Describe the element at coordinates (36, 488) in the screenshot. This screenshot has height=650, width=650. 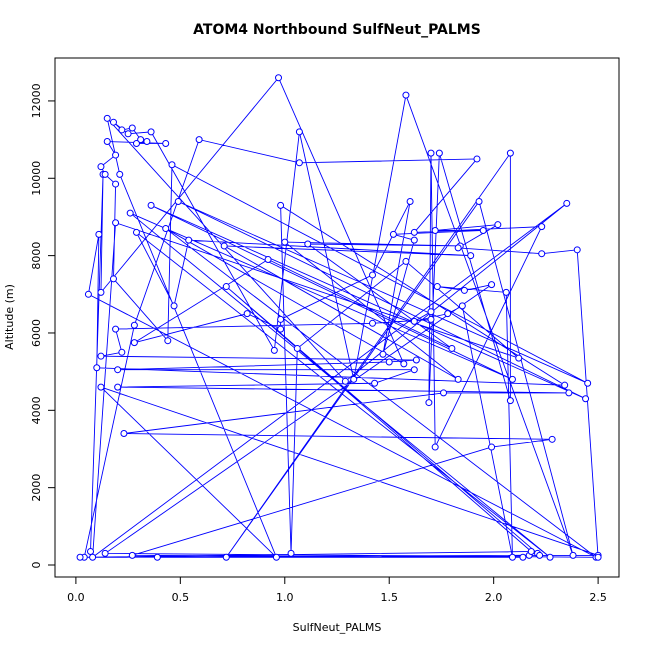
I see `y-tick-label: 2000` at that location.